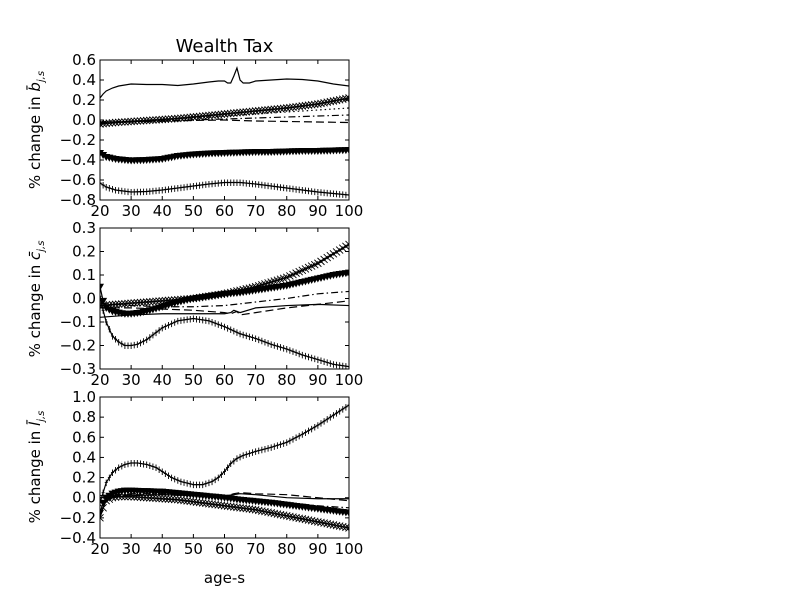 The width and height of the screenshot is (800, 605). What do you see at coordinates (84, 437) in the screenshot?
I see `y-tick-label: 0.6` at bounding box center [84, 437].